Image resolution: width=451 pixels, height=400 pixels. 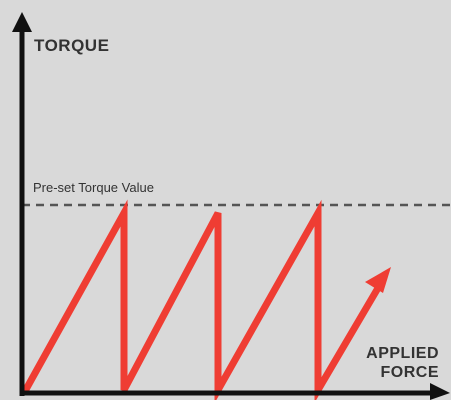 I want to click on x-axis-label: APPLIED FORCE, so click(x=394, y=363).